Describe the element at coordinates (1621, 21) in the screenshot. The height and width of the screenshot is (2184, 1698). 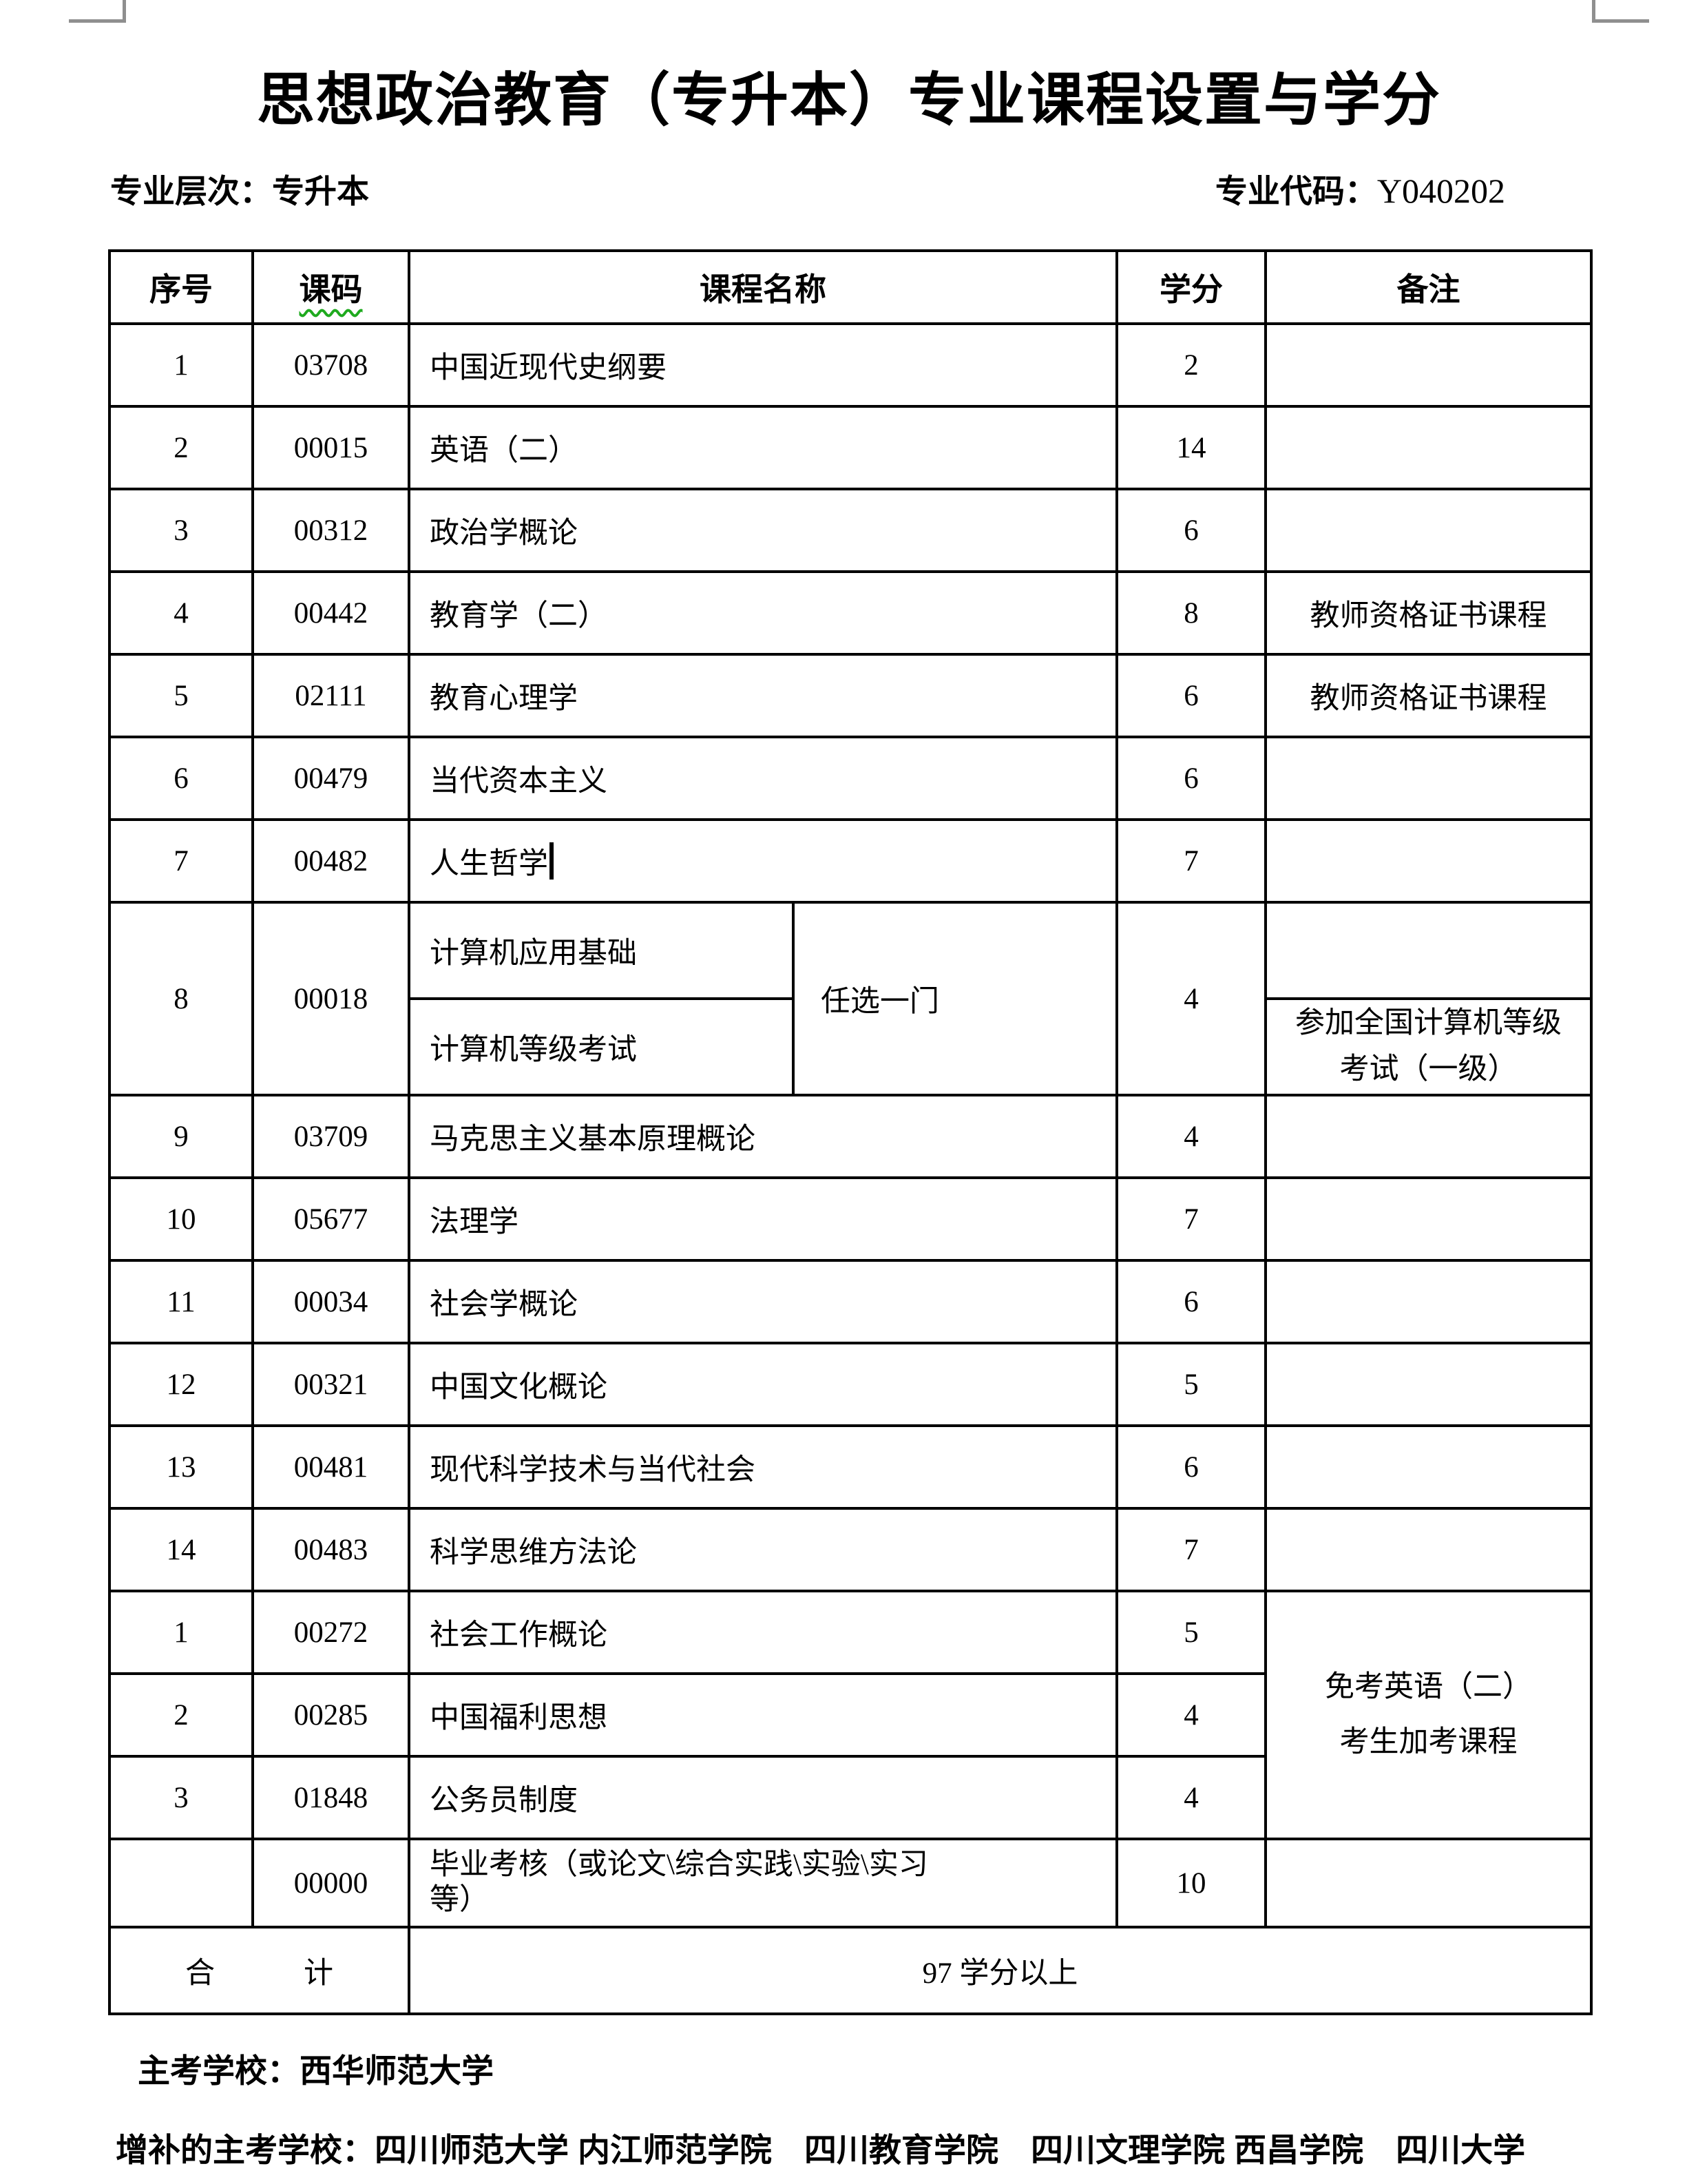
I see `margin-mark-top-right-horizontal` at that location.